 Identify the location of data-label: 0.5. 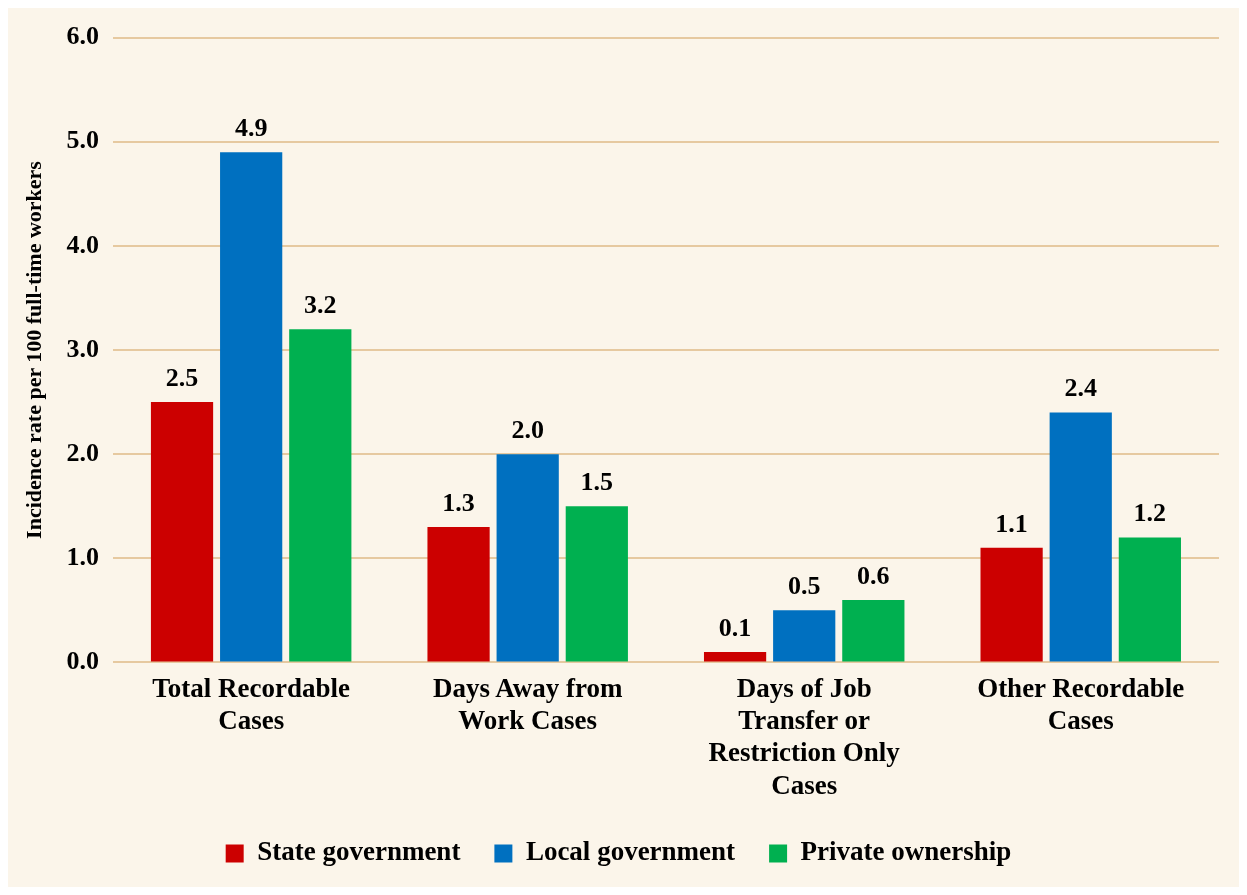
(804, 586).